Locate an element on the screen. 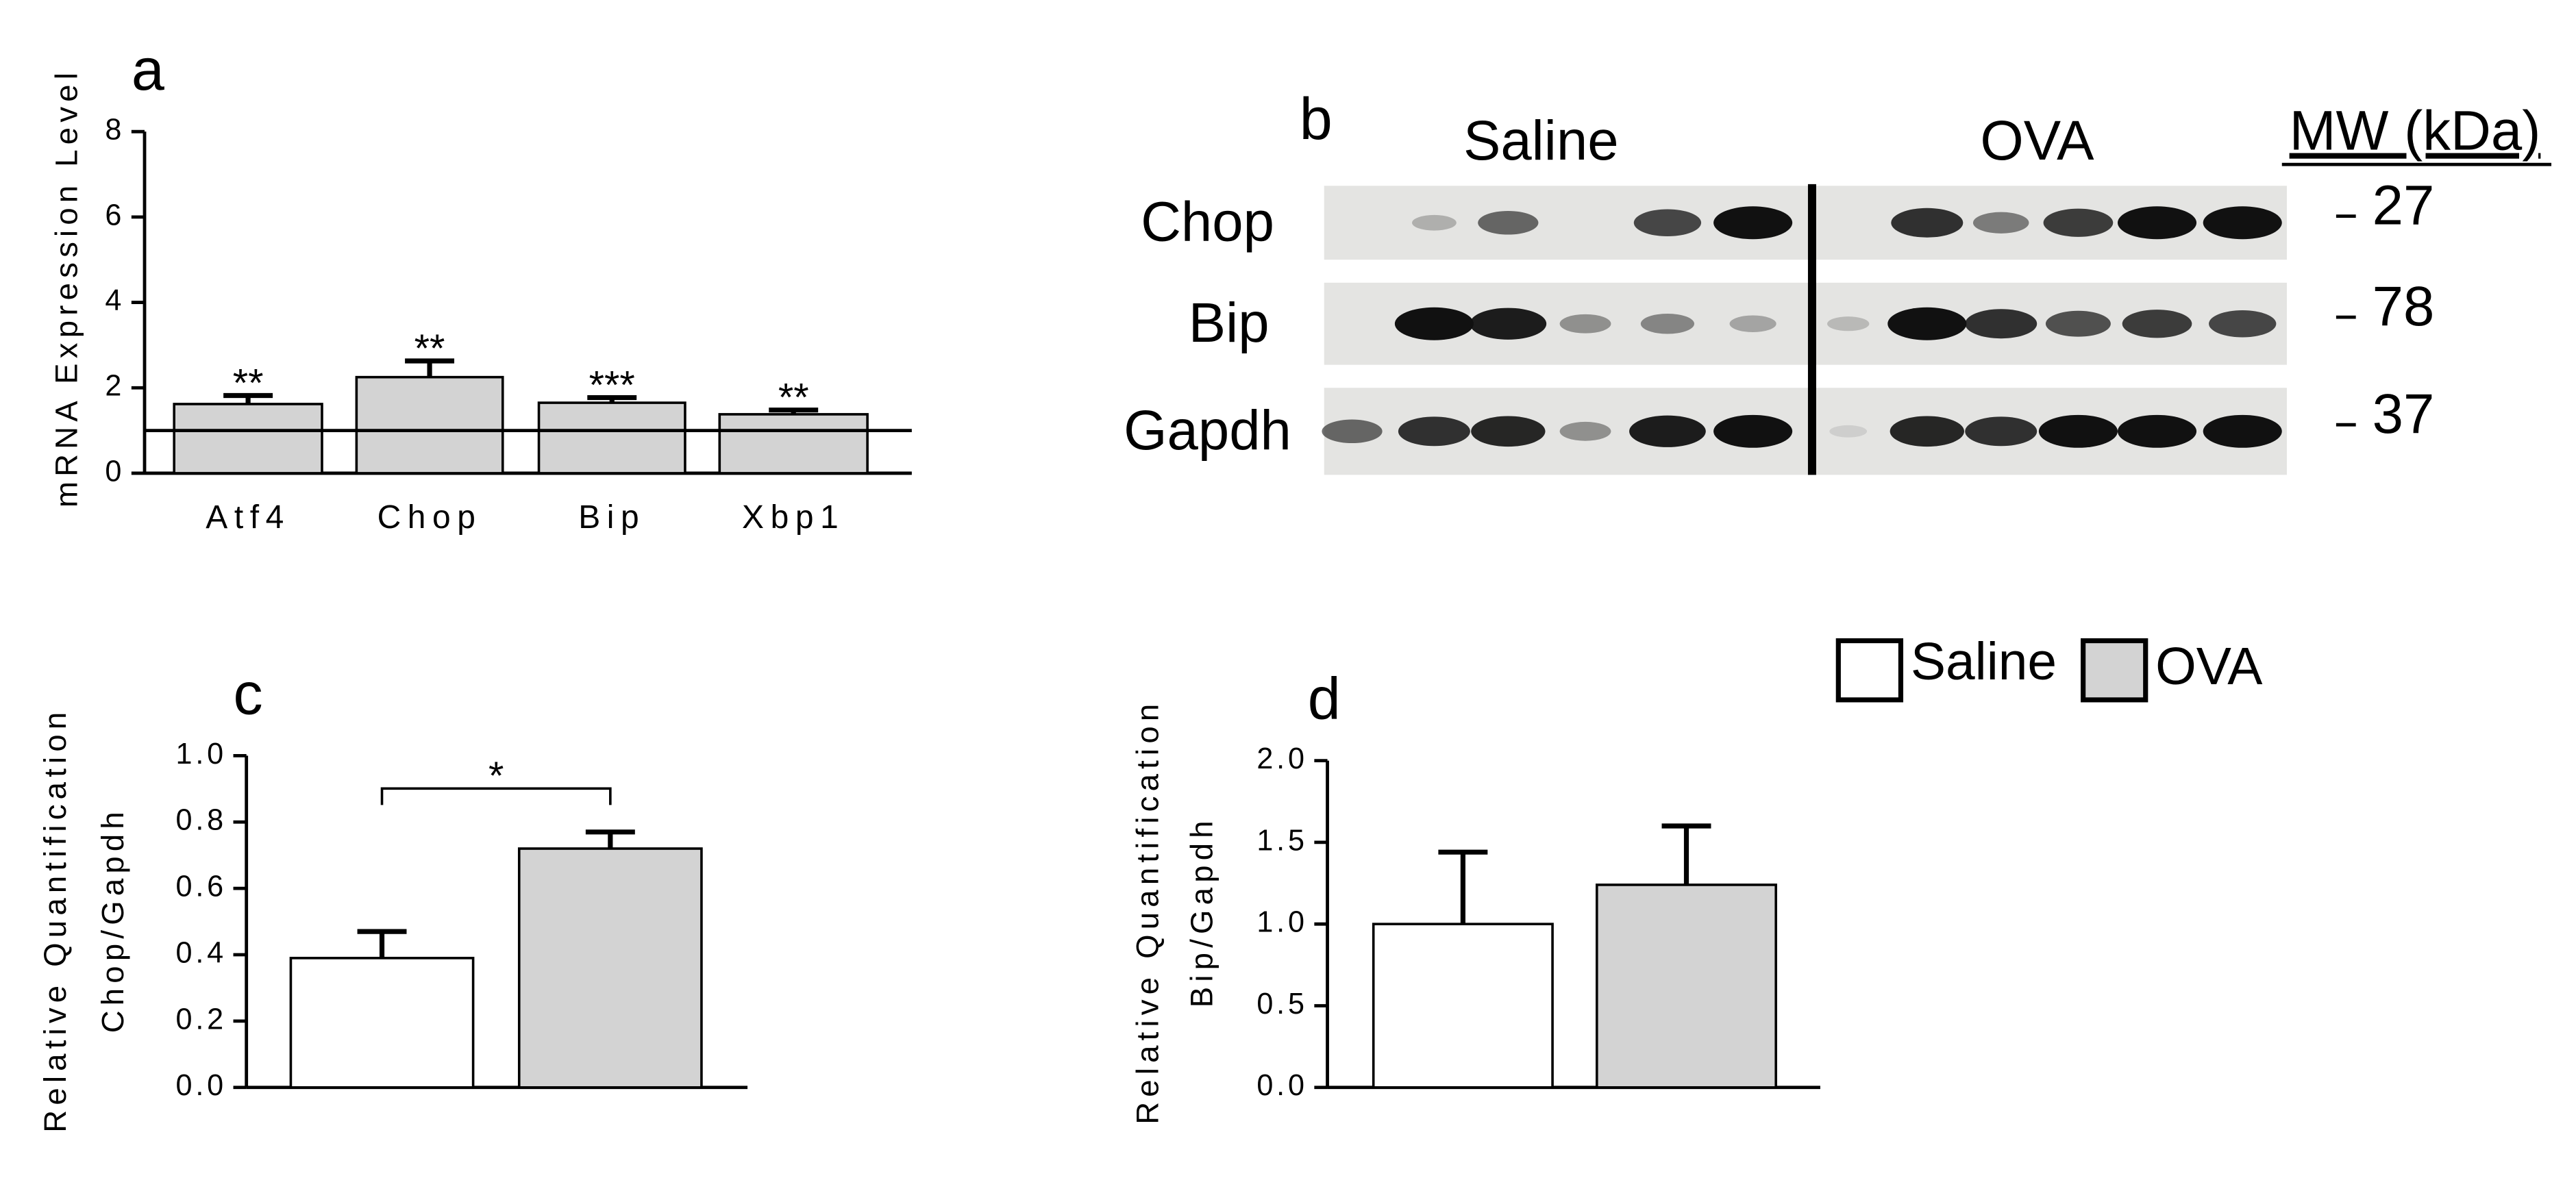  mw-label: 27 is located at coordinates (2404, 206).